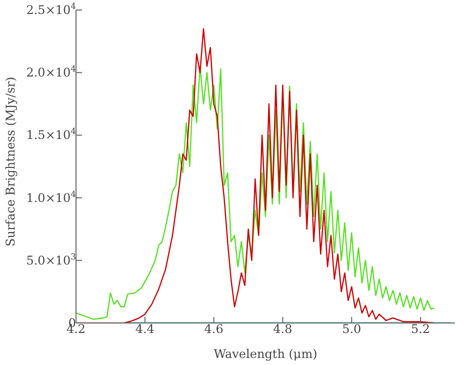 The image size is (464, 365). Describe the element at coordinates (266, 354) in the screenshot. I see `x-axis-title: Wavelength (μm)` at that location.